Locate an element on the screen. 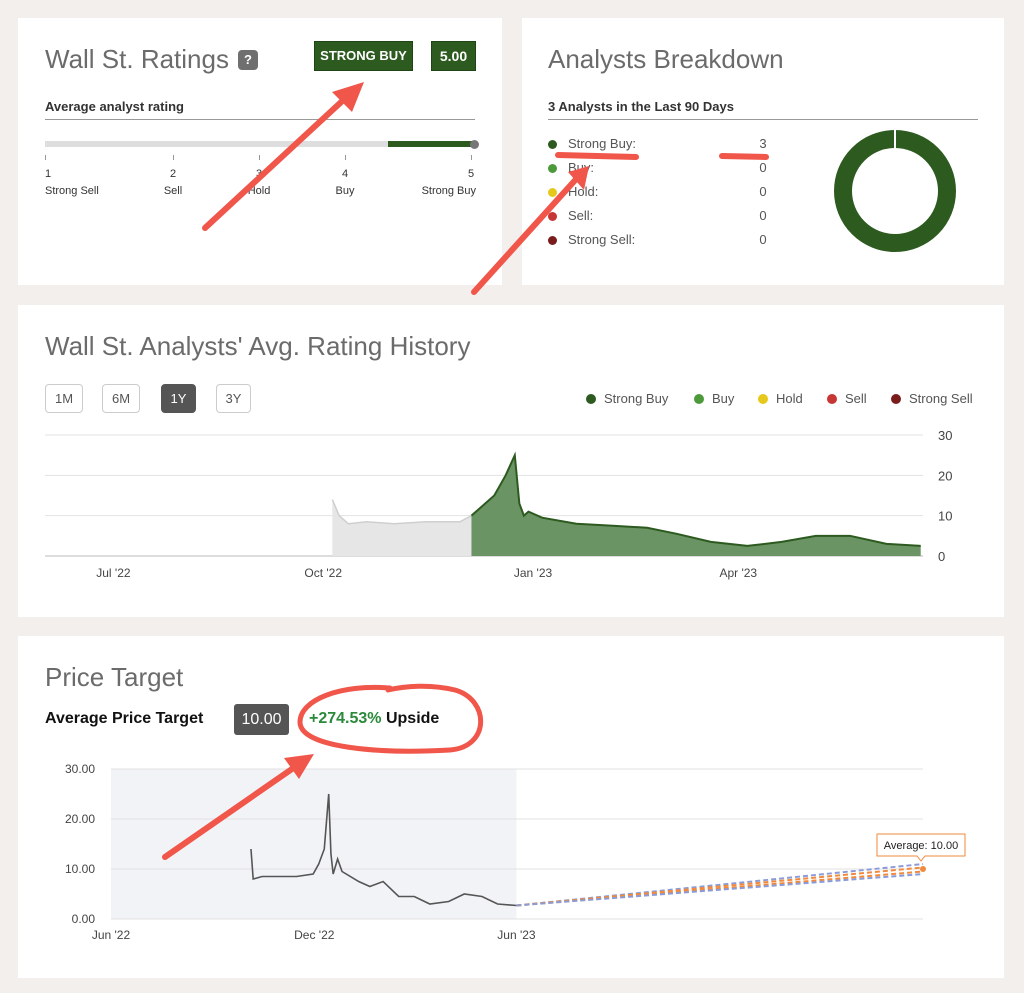  history-area-strong-buy is located at coordinates (696, 505).